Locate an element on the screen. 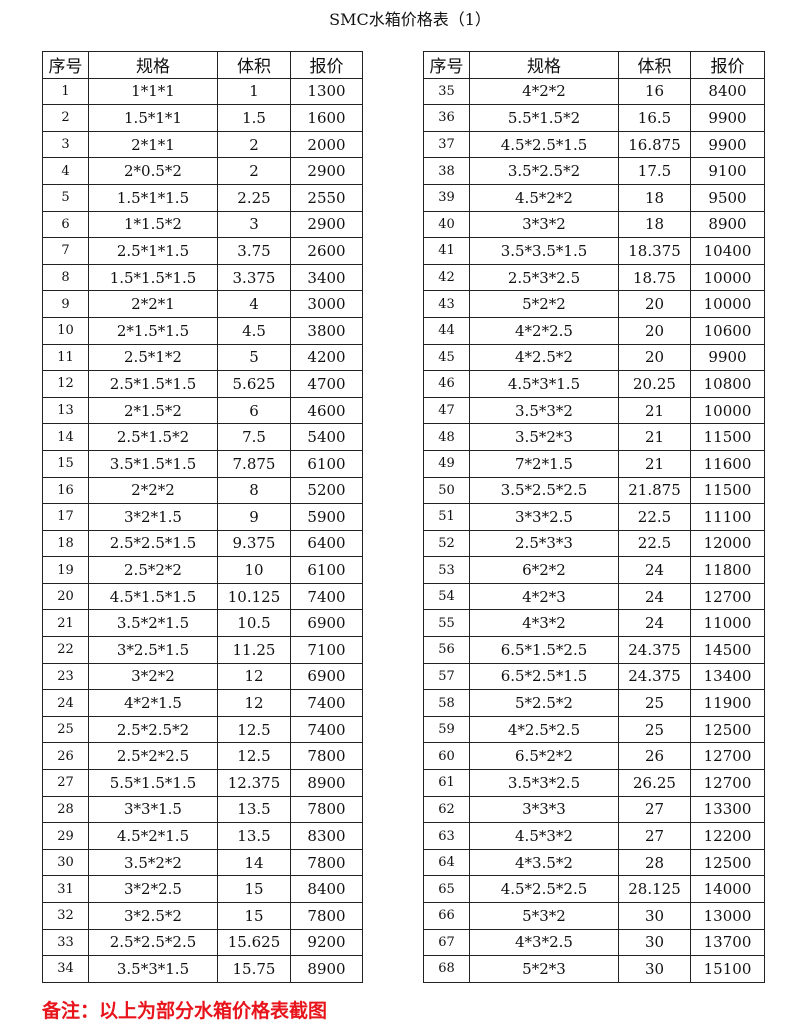 This screenshot has width=800, height=1034. cell-index: 60 is located at coordinates (446, 756).